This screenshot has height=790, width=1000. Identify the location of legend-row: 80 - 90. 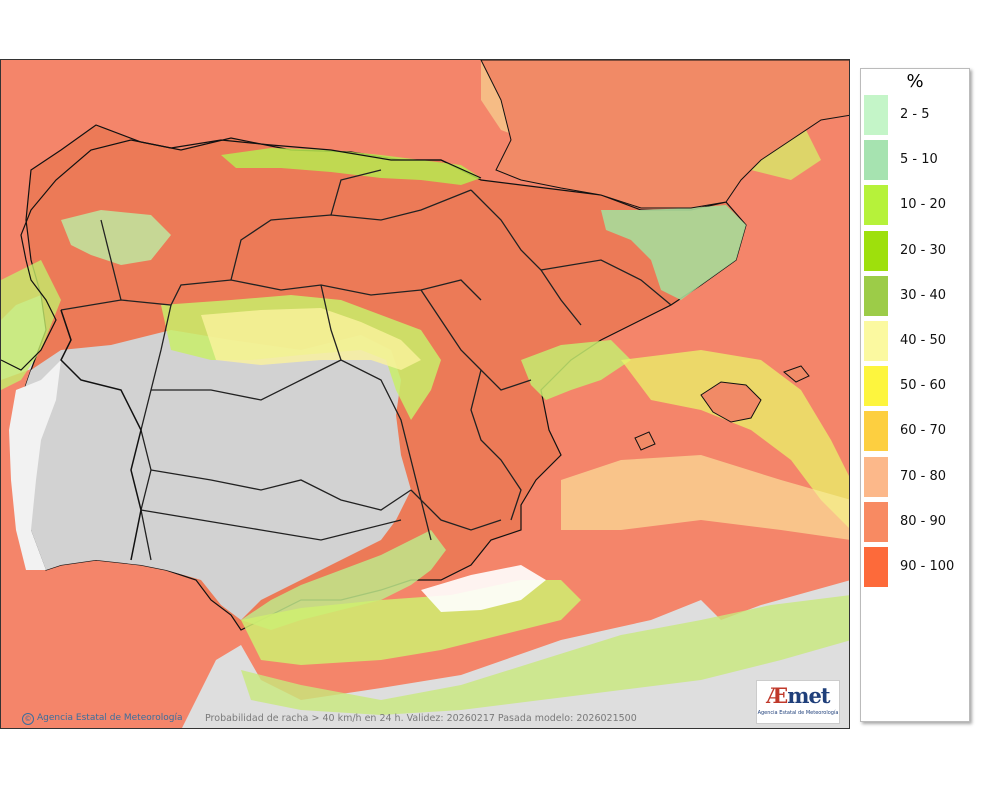
(916, 521).